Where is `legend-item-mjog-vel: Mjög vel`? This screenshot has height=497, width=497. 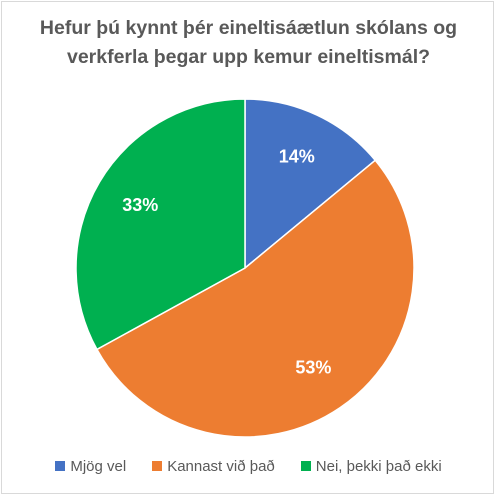
legend-item-mjog-vel: Mjög vel is located at coordinates (90, 466).